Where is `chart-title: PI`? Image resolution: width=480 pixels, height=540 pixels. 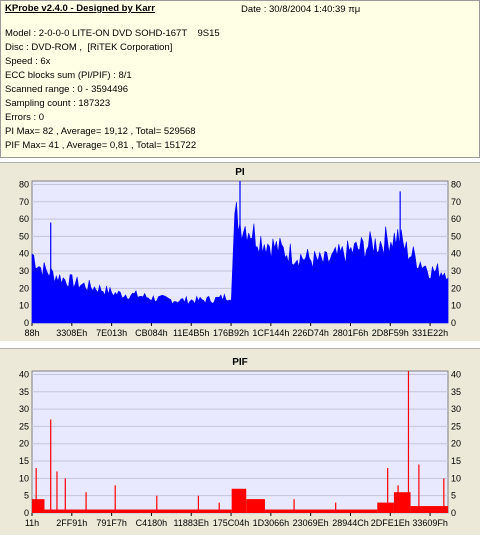
chart-title: PI is located at coordinates (240, 172).